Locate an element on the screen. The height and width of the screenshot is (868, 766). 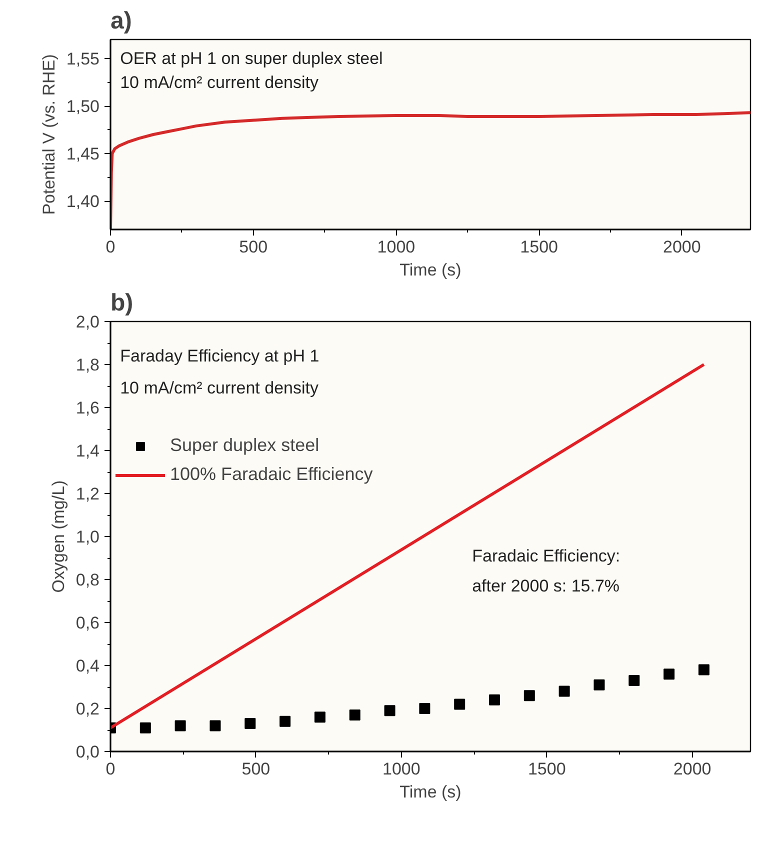
annotation: Faradaic Efficiency: after 2000 s: 15.7% is located at coordinates (546, 571).